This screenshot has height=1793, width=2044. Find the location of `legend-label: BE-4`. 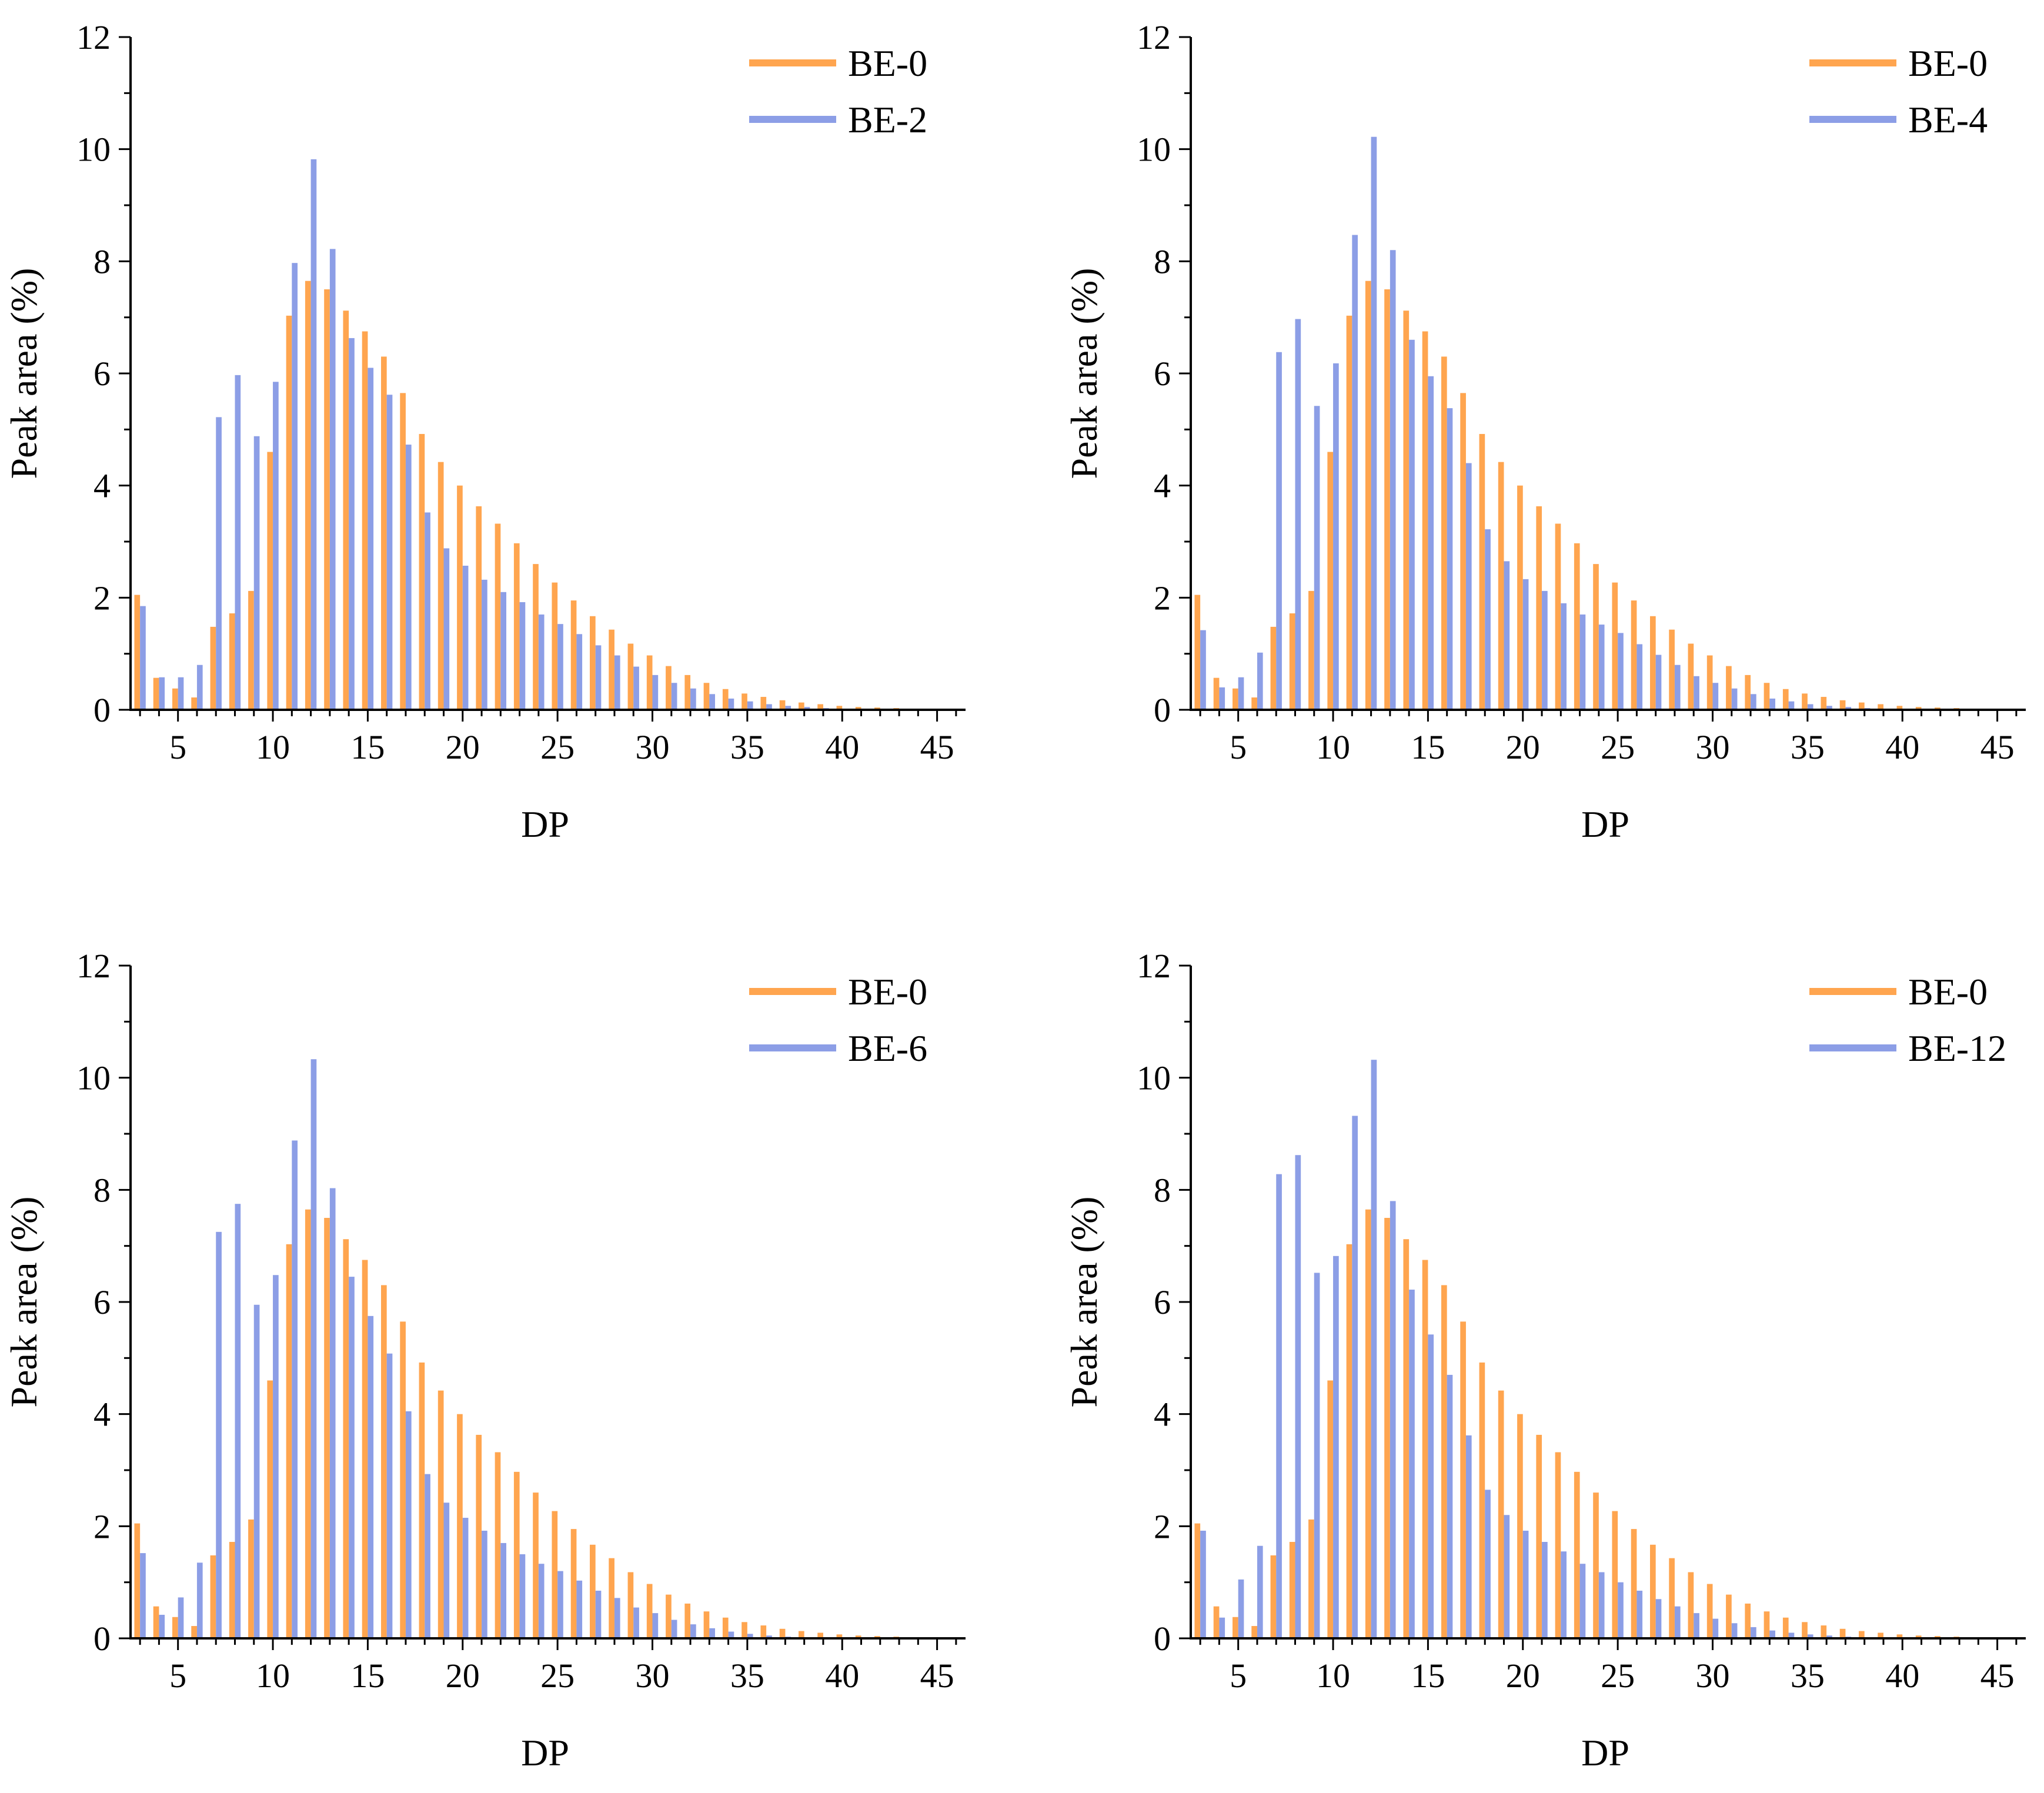

legend-label: BE-4 is located at coordinates (1948, 120).